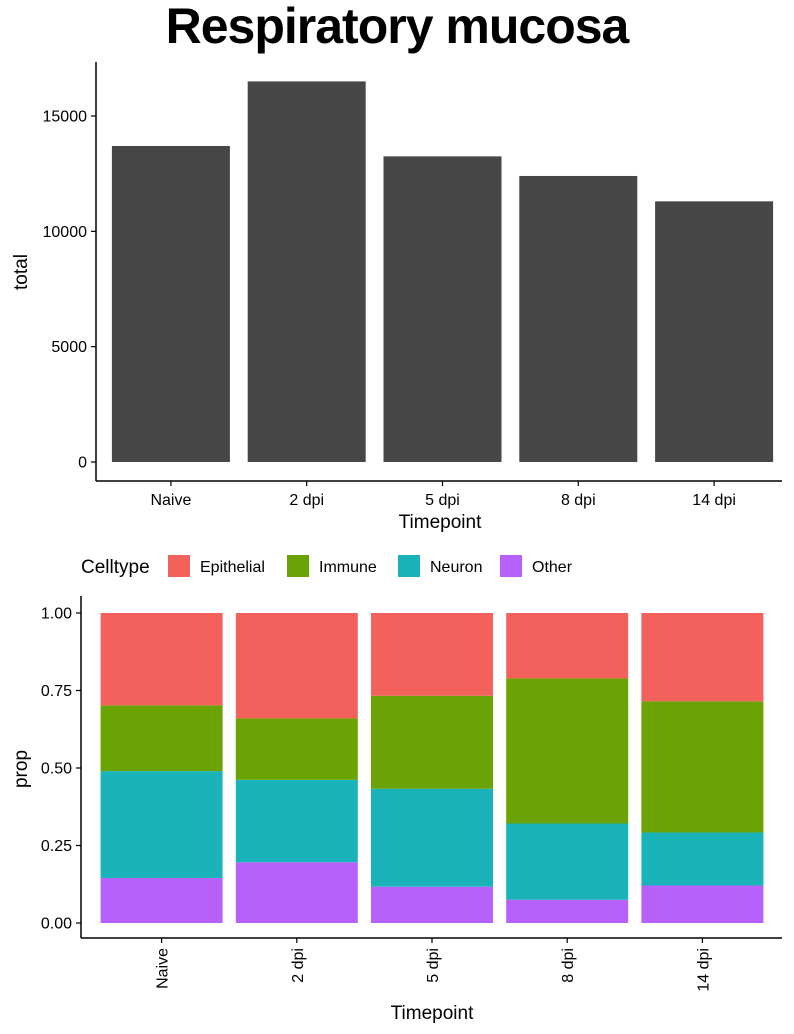 Image resolution: width=794 pixels, height=1034 pixels. I want to click on y-tick-label-0: 0, so click(82, 463).